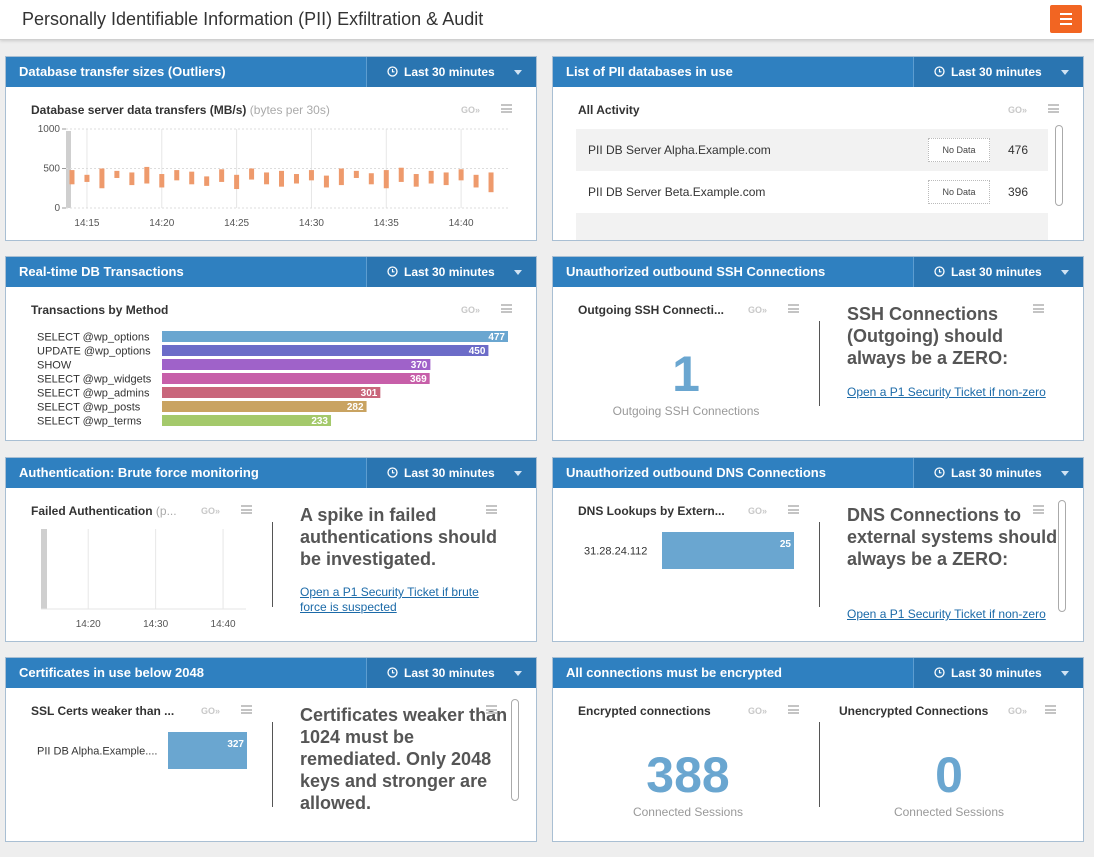 This screenshot has height=857, width=1094. I want to click on value-label: 370, so click(419, 365).